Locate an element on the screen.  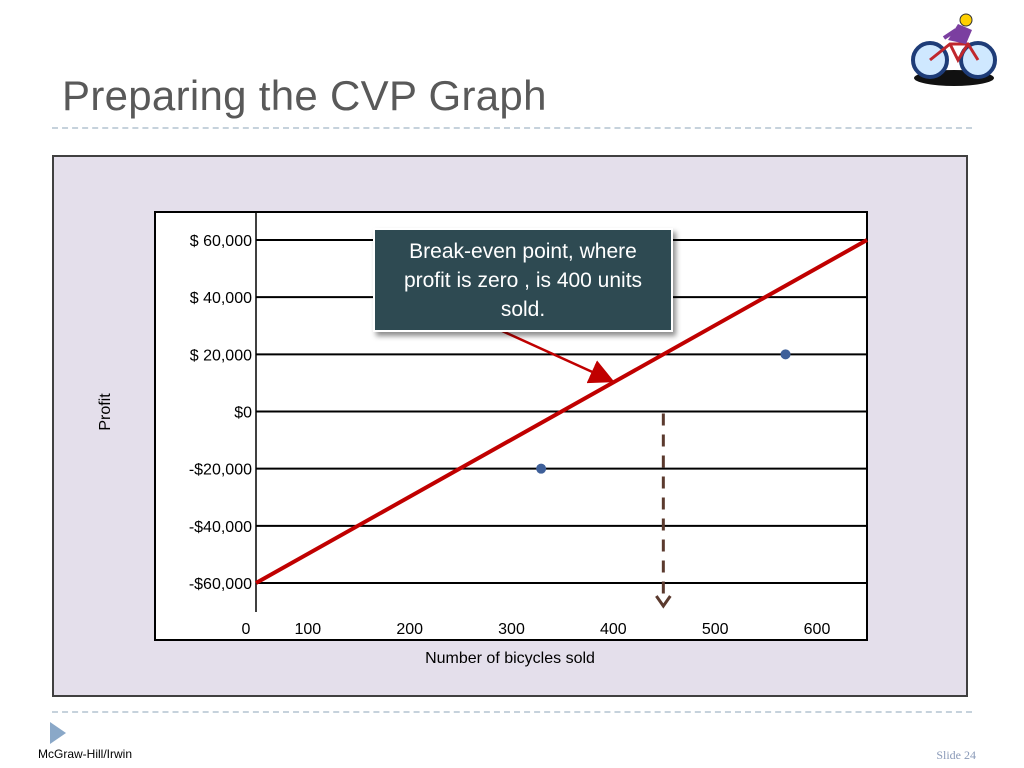
x-tick-label: 100 is located at coordinates (307, 629).